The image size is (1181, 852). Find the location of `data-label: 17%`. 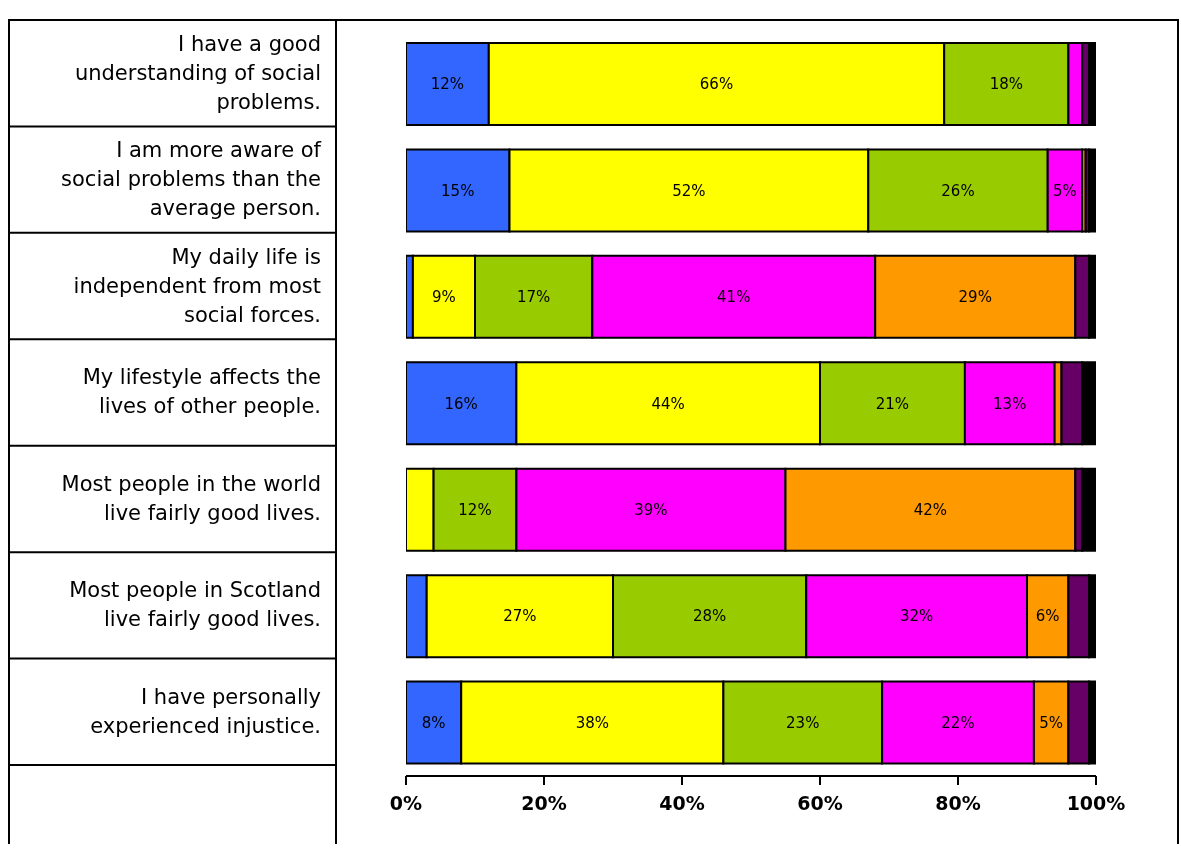

data-label: 17% is located at coordinates (533, 297).